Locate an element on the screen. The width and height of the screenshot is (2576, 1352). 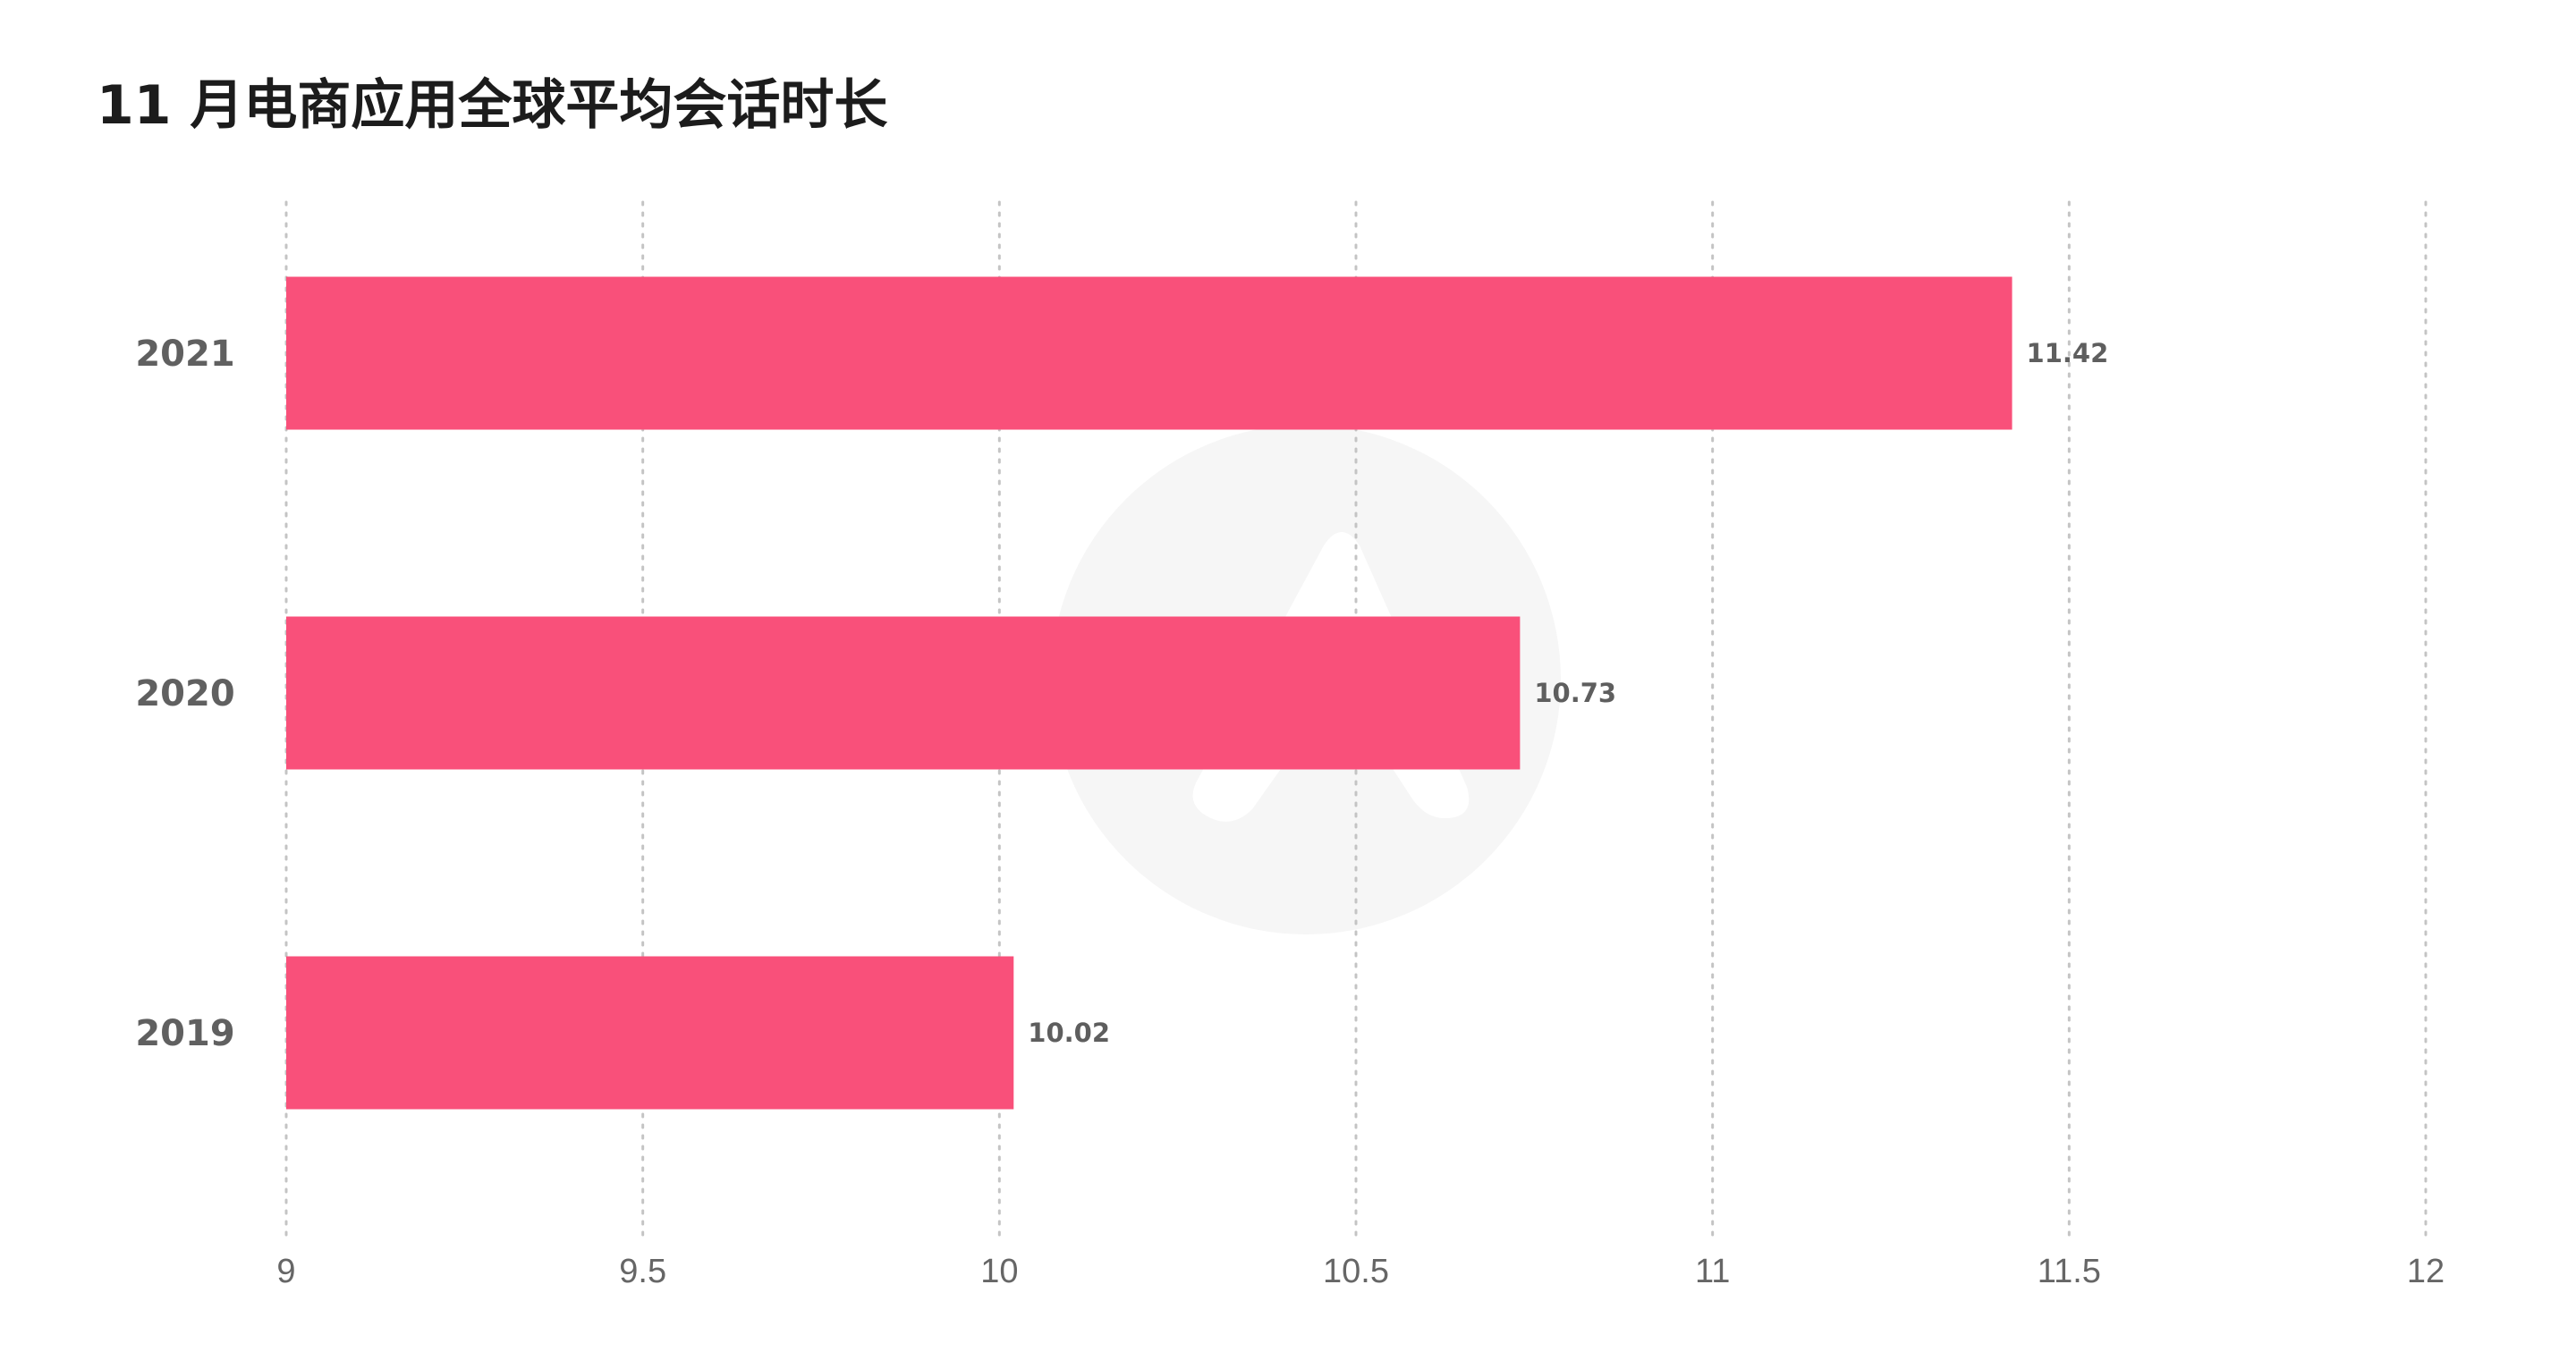
y-label-2019: 2019 is located at coordinates (184, 1033).